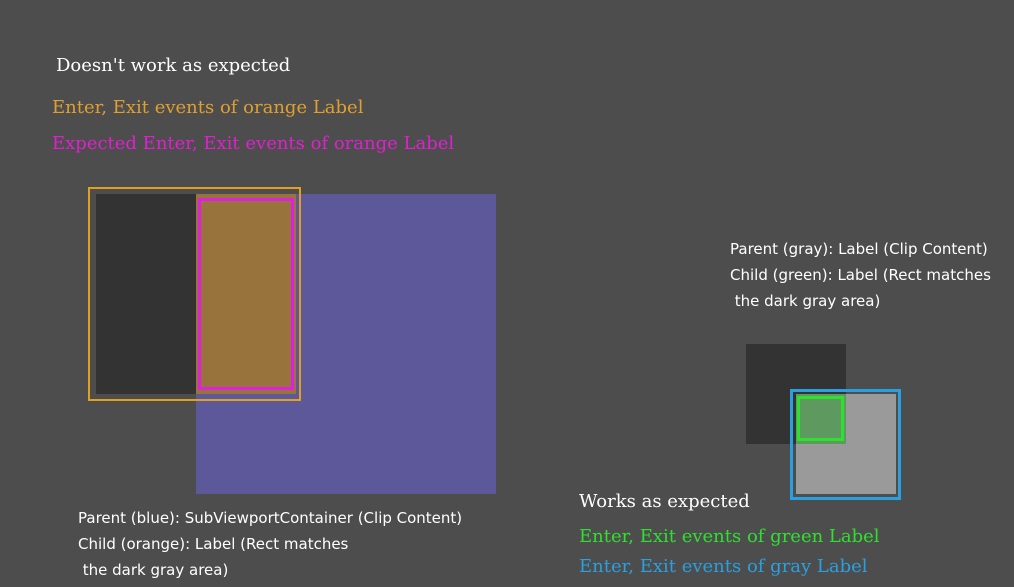 The image size is (1014, 587). I want to click on green-child-visible-part, so click(821, 419).